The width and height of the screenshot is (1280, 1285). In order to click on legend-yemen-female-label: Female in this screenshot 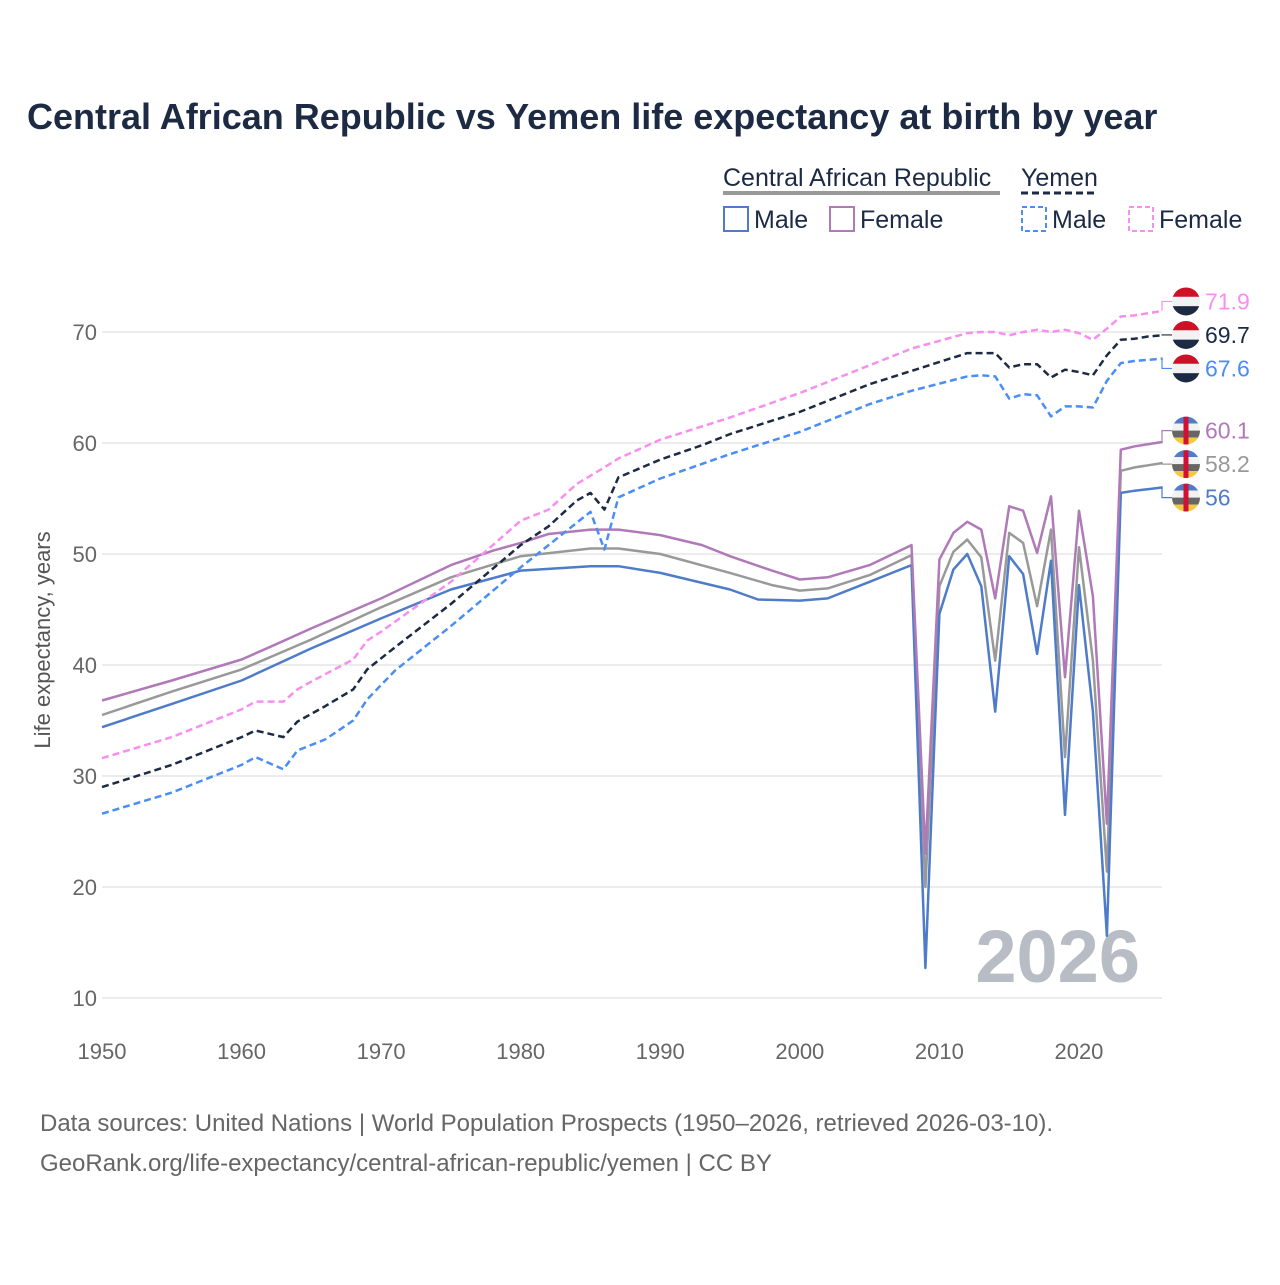, I will do `click(1200, 220)`.